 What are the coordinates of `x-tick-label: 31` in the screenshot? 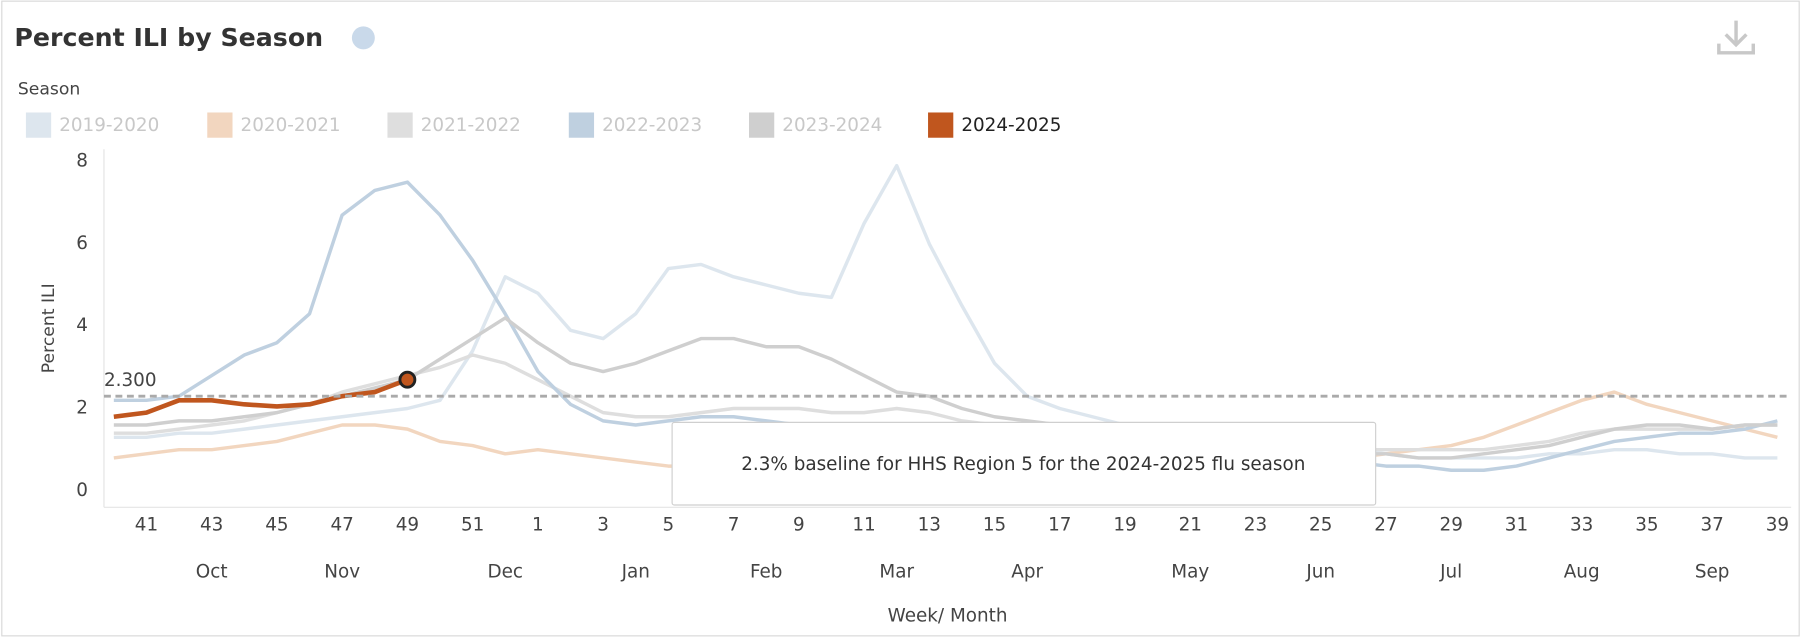 It's located at (1516, 525).